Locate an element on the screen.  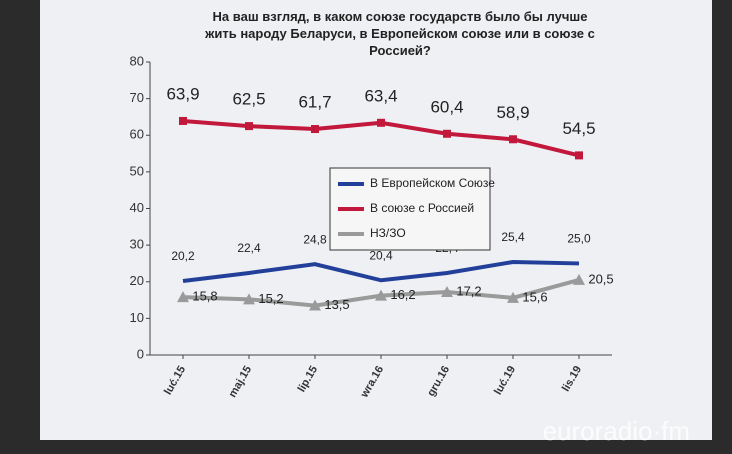
series-line is located at coordinates (381, 271).